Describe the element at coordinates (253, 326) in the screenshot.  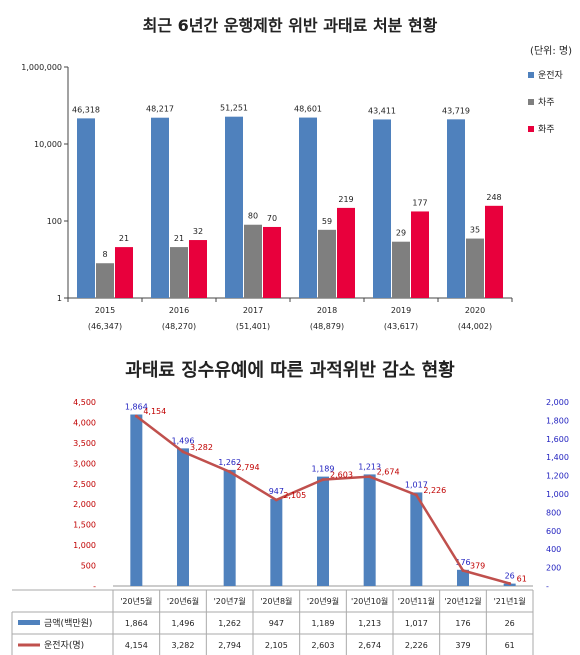
I see `chart1-category-total: (51,401)` at that location.